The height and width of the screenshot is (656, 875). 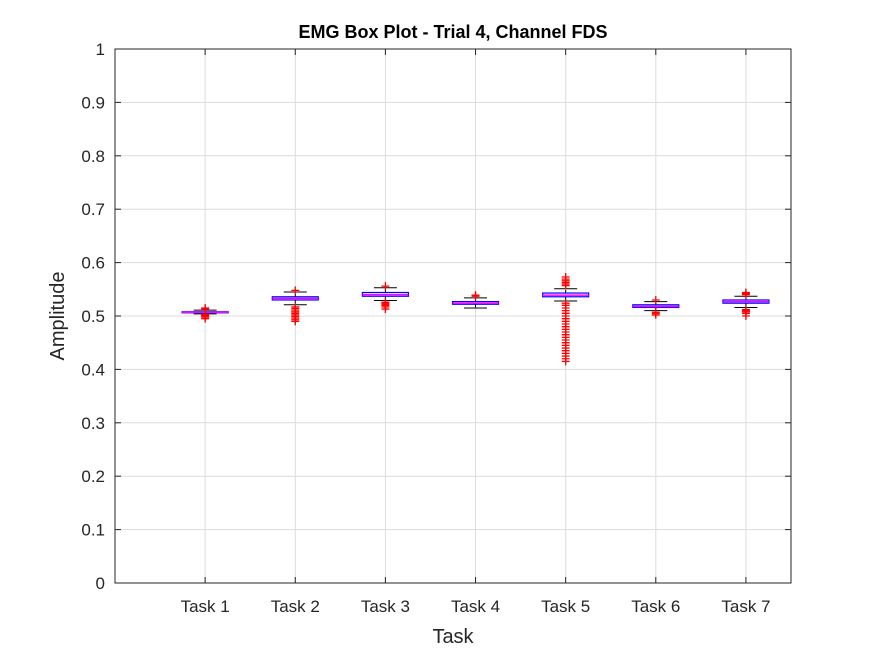 I want to click on x-tick-label: Task 1, so click(x=205, y=606).